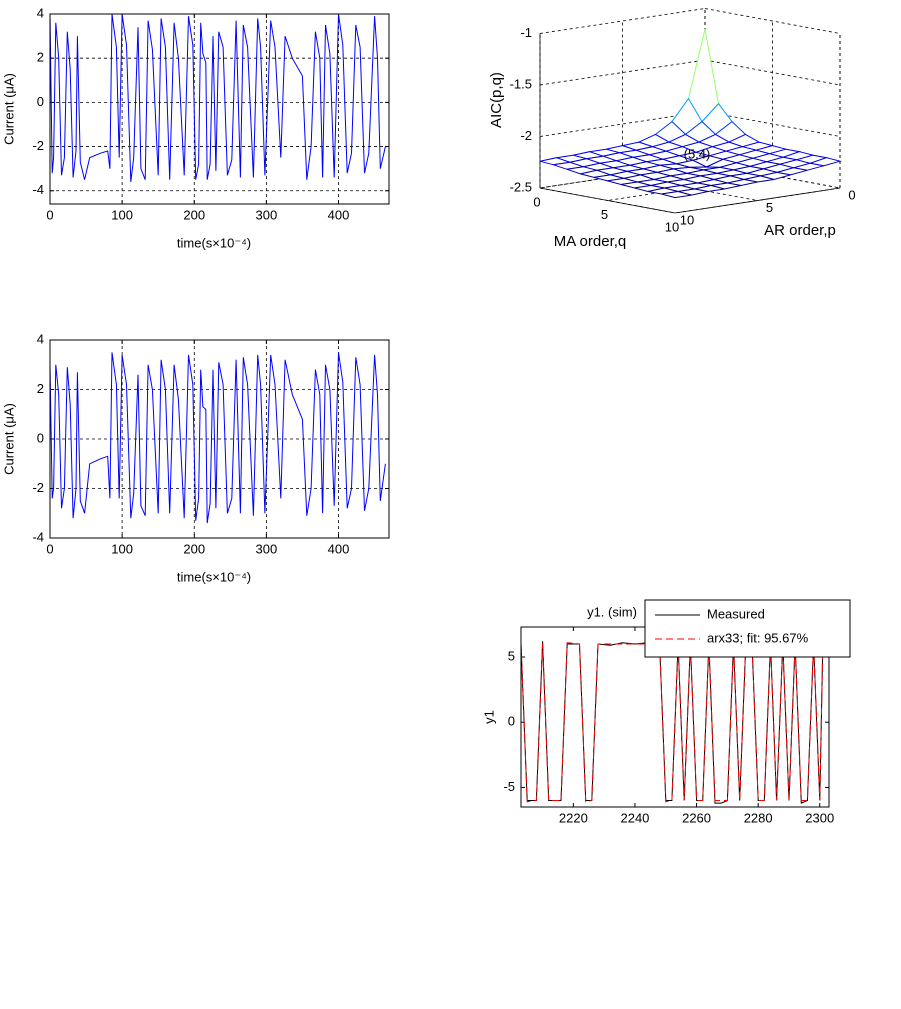 This screenshot has width=901, height=1009. Describe the element at coordinates (604, 214) in the screenshot. I see `q-tick-label: 5` at that location.